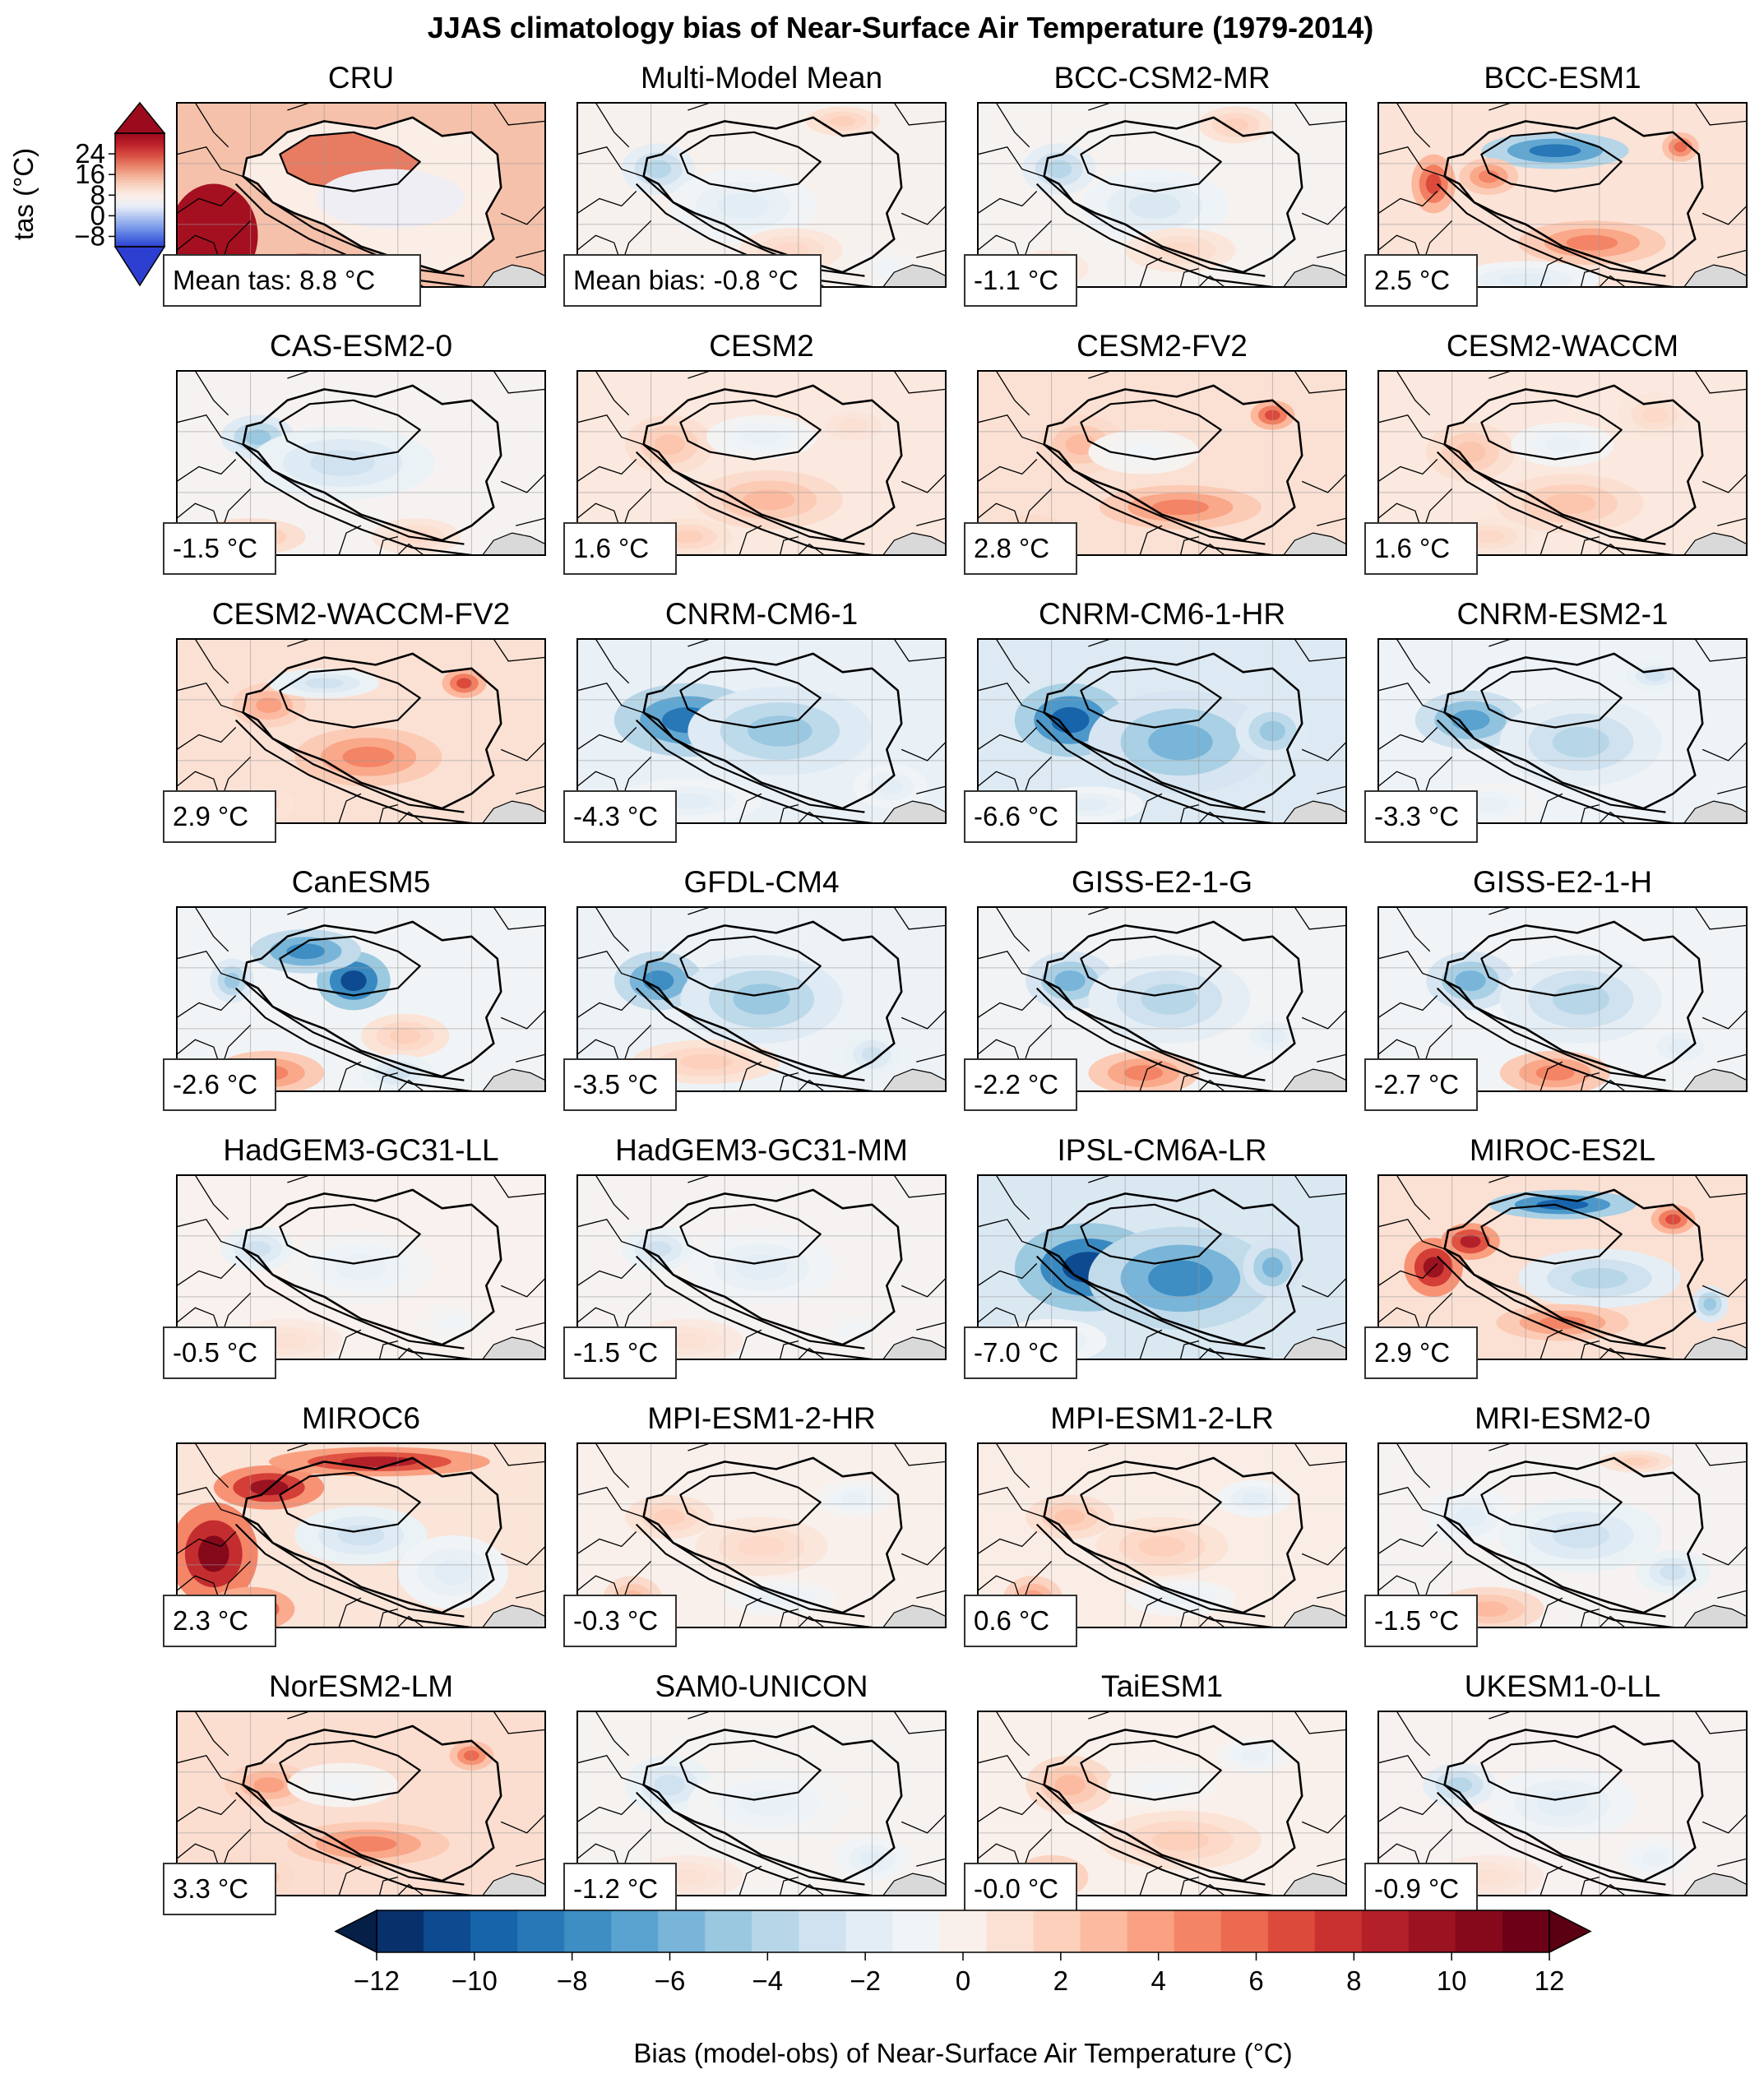  I want to click on panel-frame, so click(361, 1267).